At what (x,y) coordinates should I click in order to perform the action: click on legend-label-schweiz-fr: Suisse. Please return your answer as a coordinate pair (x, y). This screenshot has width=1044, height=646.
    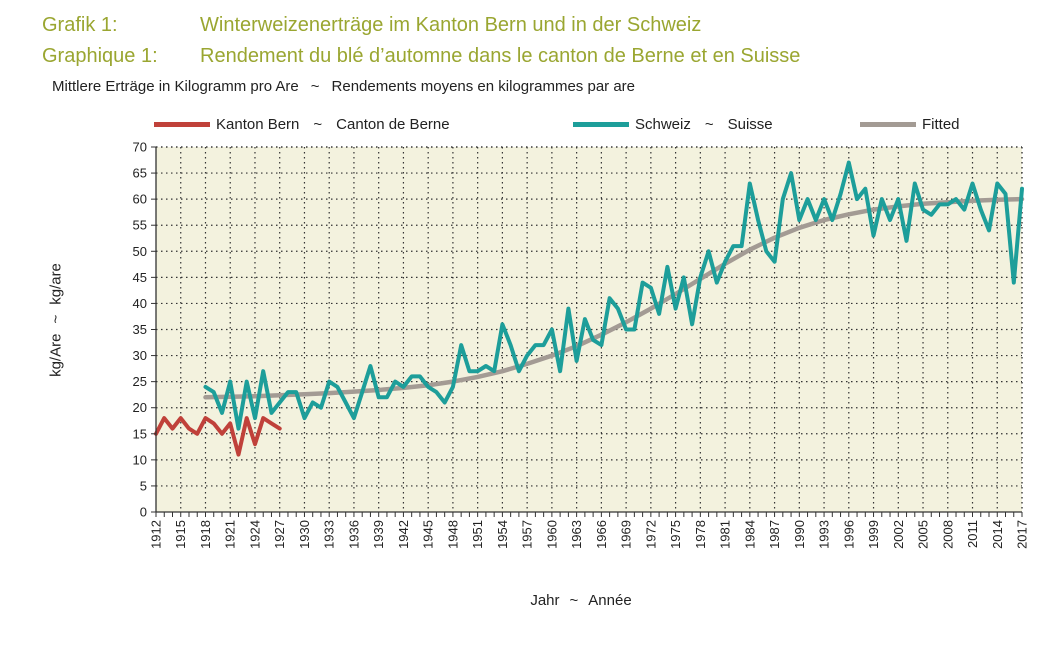
    Looking at the image, I should click on (750, 124).